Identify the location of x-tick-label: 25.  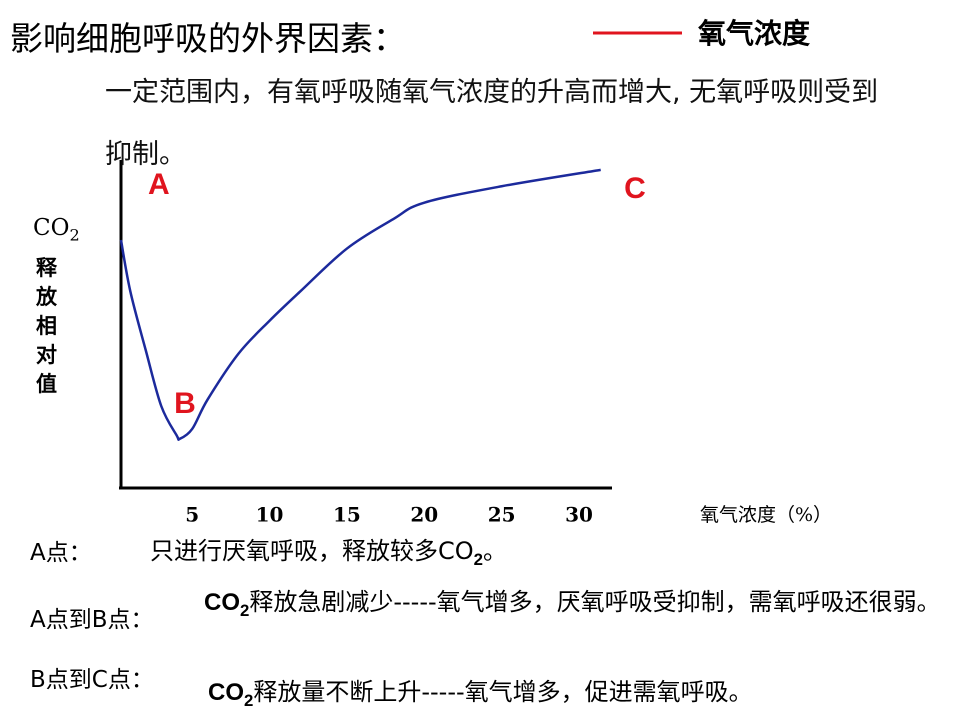
(502, 515).